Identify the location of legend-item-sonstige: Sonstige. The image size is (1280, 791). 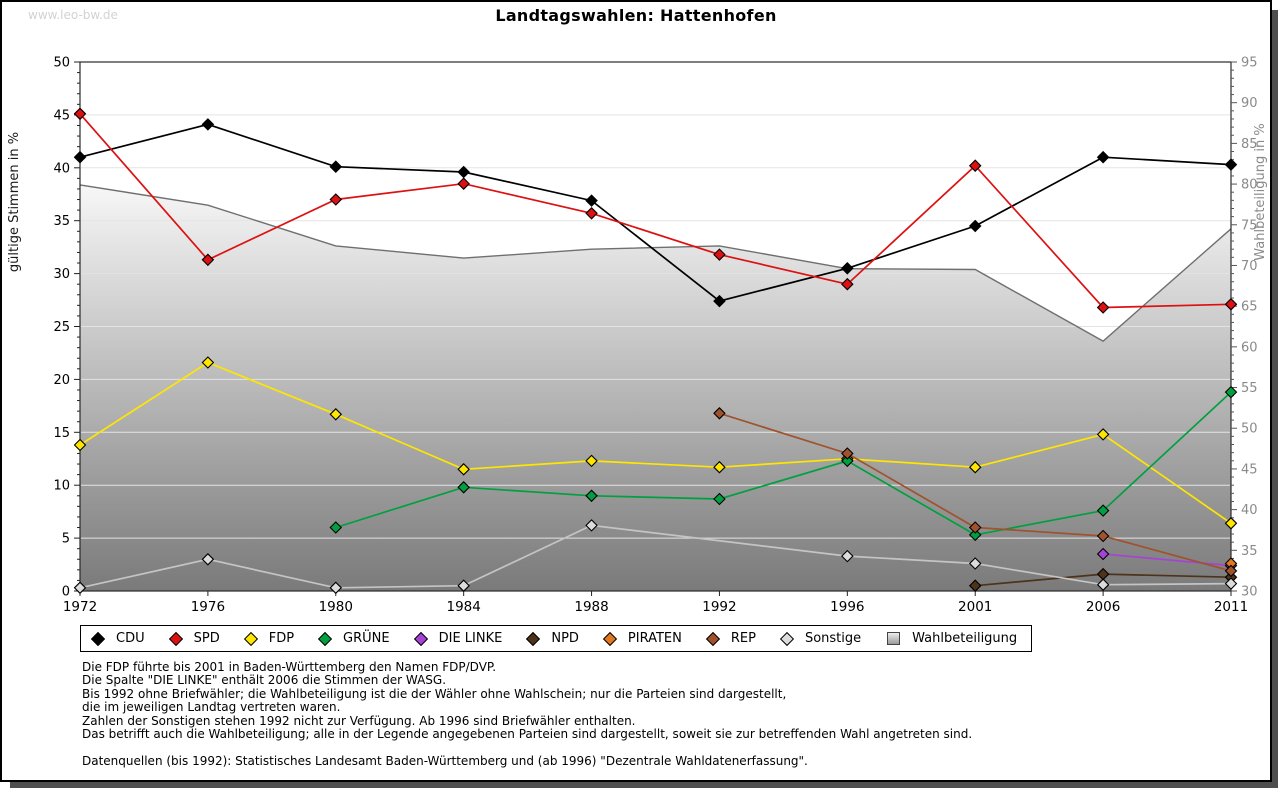
(820, 638).